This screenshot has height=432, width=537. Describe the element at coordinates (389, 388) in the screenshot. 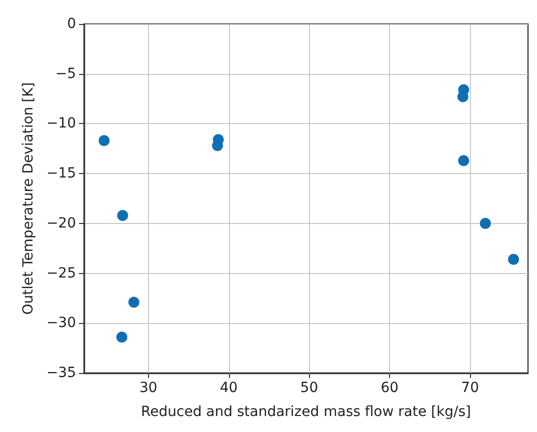

I see `x-tick-label: 60` at that location.